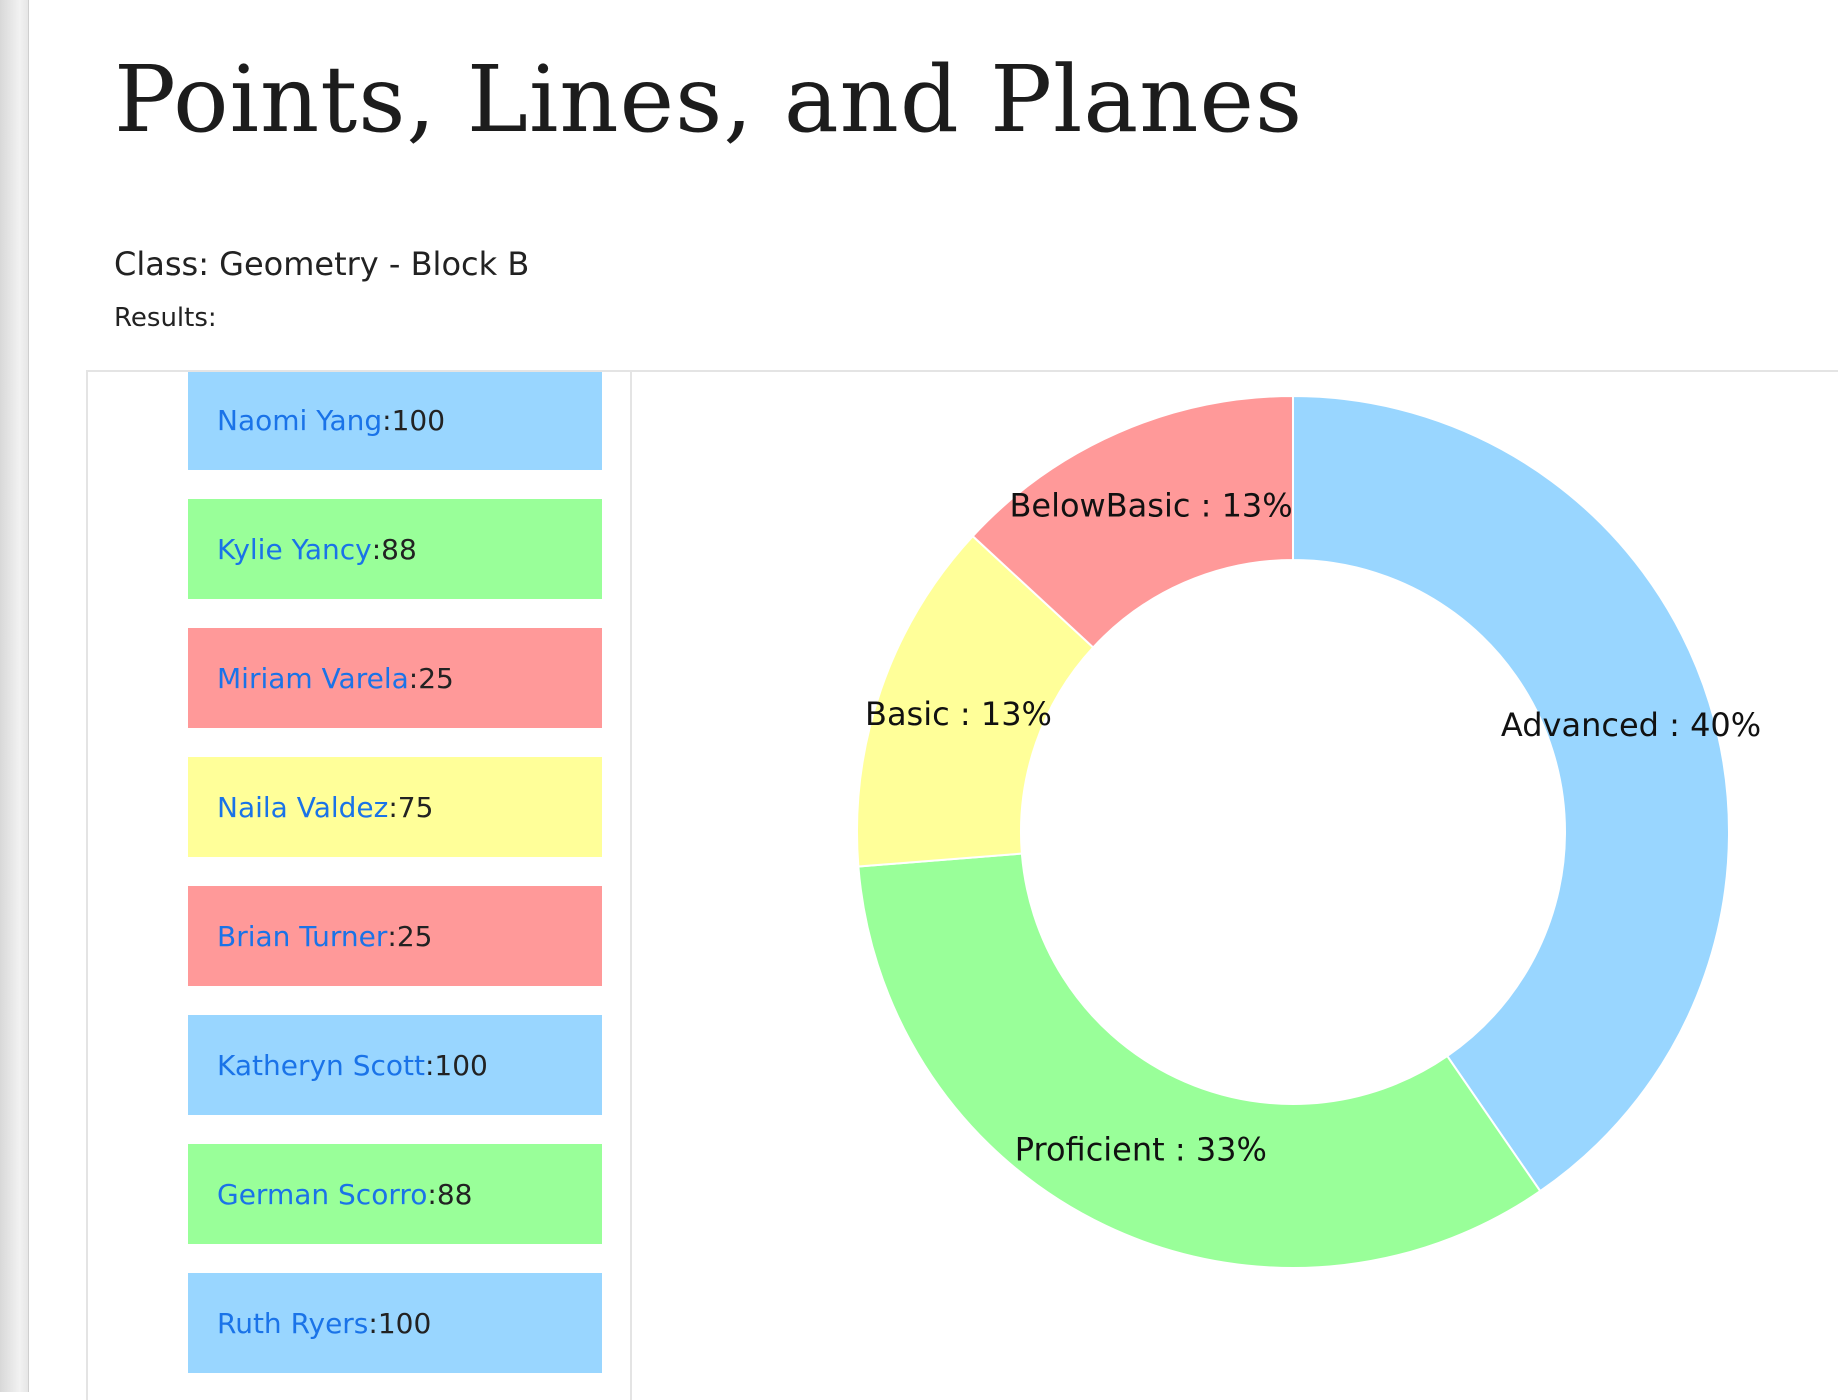 This screenshot has width=1838, height=1400. I want to click on student-name-link: Ruth Ryers, so click(293, 1323).